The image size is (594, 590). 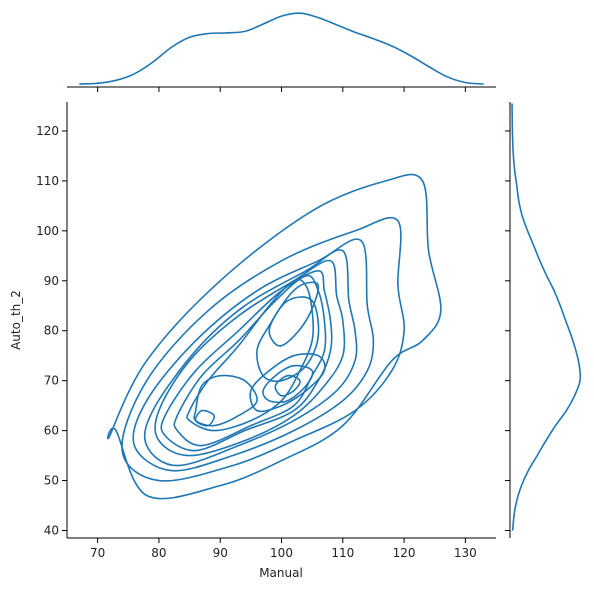 What do you see at coordinates (158, 553) in the screenshot?
I see `x-tick-label-80: 80` at bounding box center [158, 553].